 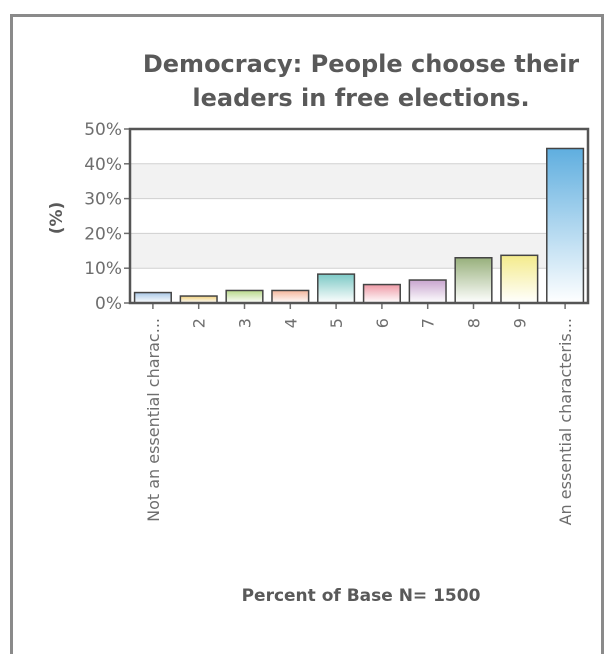 I want to click on chart-title-line-2: leaders in free elections., so click(x=360, y=98).